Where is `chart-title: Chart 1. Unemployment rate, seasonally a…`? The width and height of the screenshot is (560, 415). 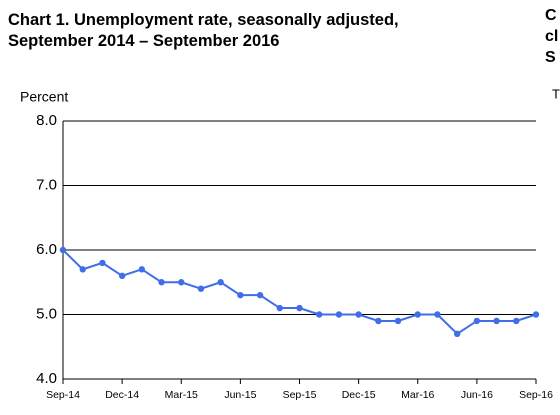
chart-title: Chart 1. Unemployment rate, seasonally a… is located at coordinates (203, 30).